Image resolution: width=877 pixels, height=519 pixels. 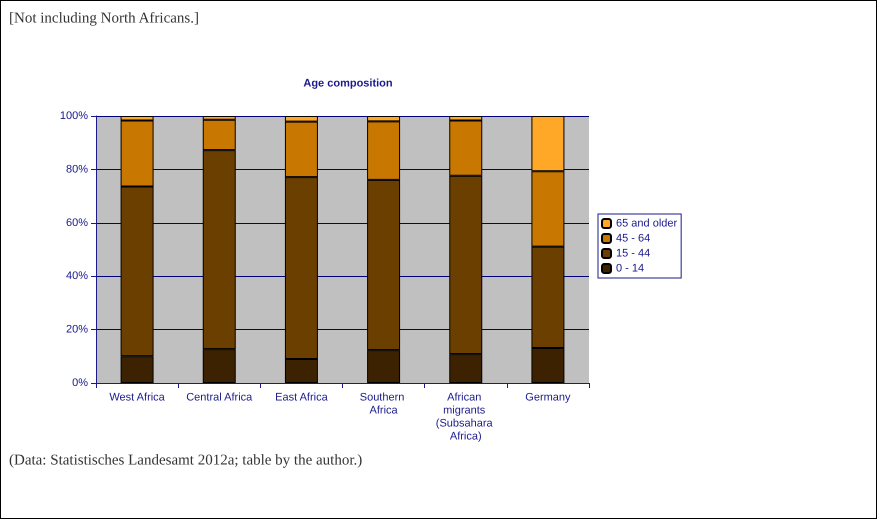 I want to click on legend-label: 0 - 14, so click(x=630, y=268).